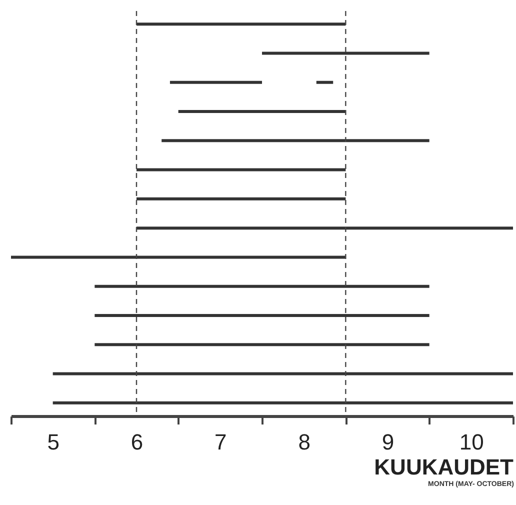  Describe the element at coordinates (137, 442) in the screenshot. I see `x-tick-label: 6` at that location.